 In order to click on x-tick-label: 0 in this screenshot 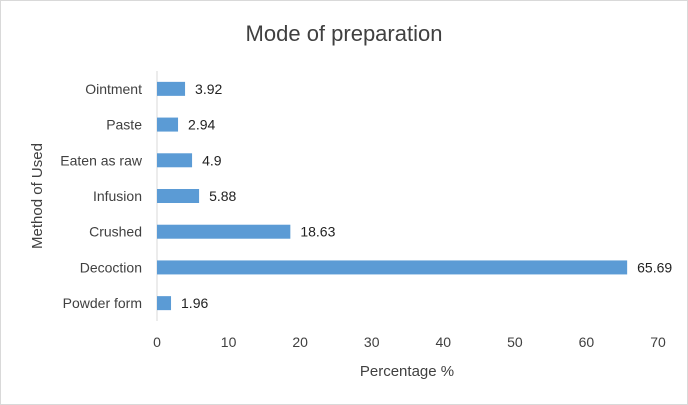, I will do `click(157, 342)`.